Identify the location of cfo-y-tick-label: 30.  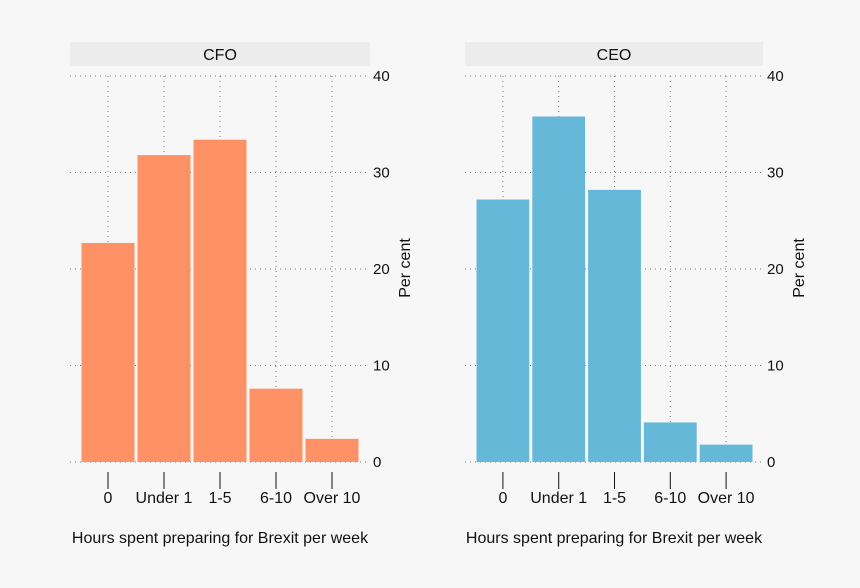
(381, 173).